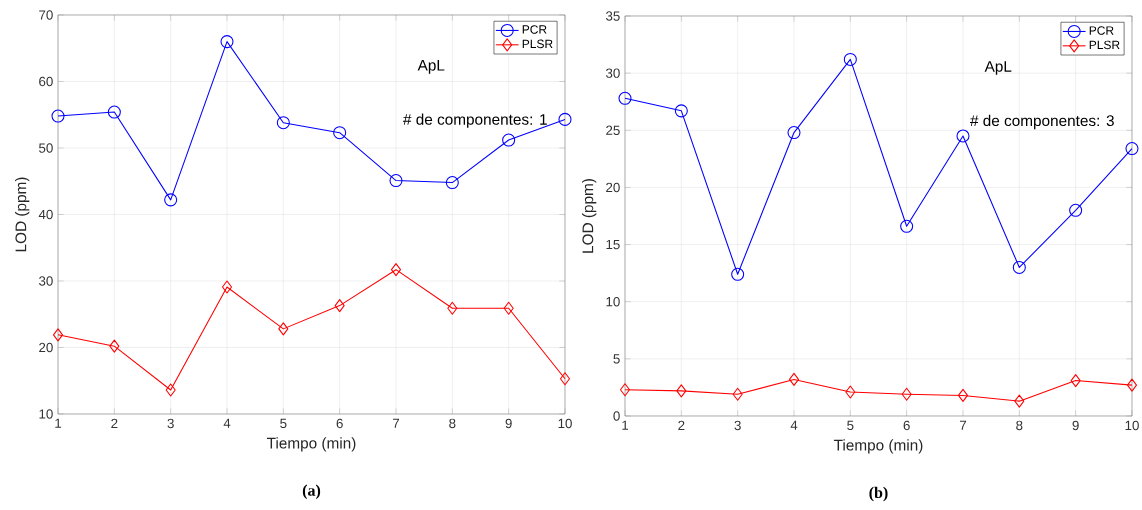  I want to click on y-tick-label: 70, so click(46, 15).